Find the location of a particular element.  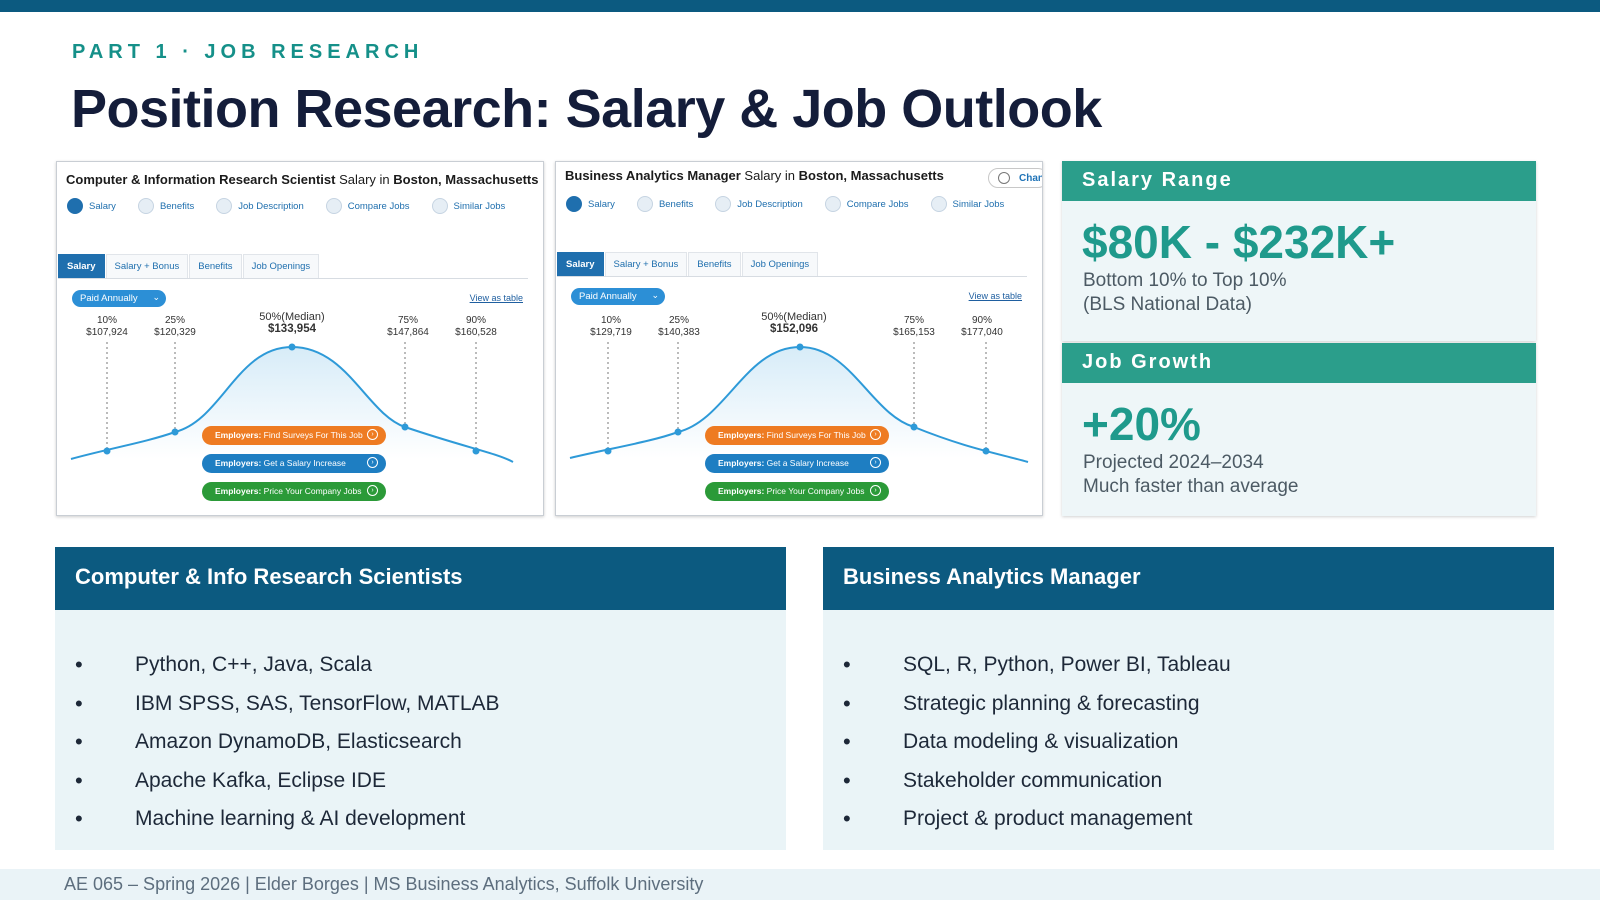

list-item: IBM SPSS, SAS, TensorFlow, MATLAB is located at coordinates (287, 711).